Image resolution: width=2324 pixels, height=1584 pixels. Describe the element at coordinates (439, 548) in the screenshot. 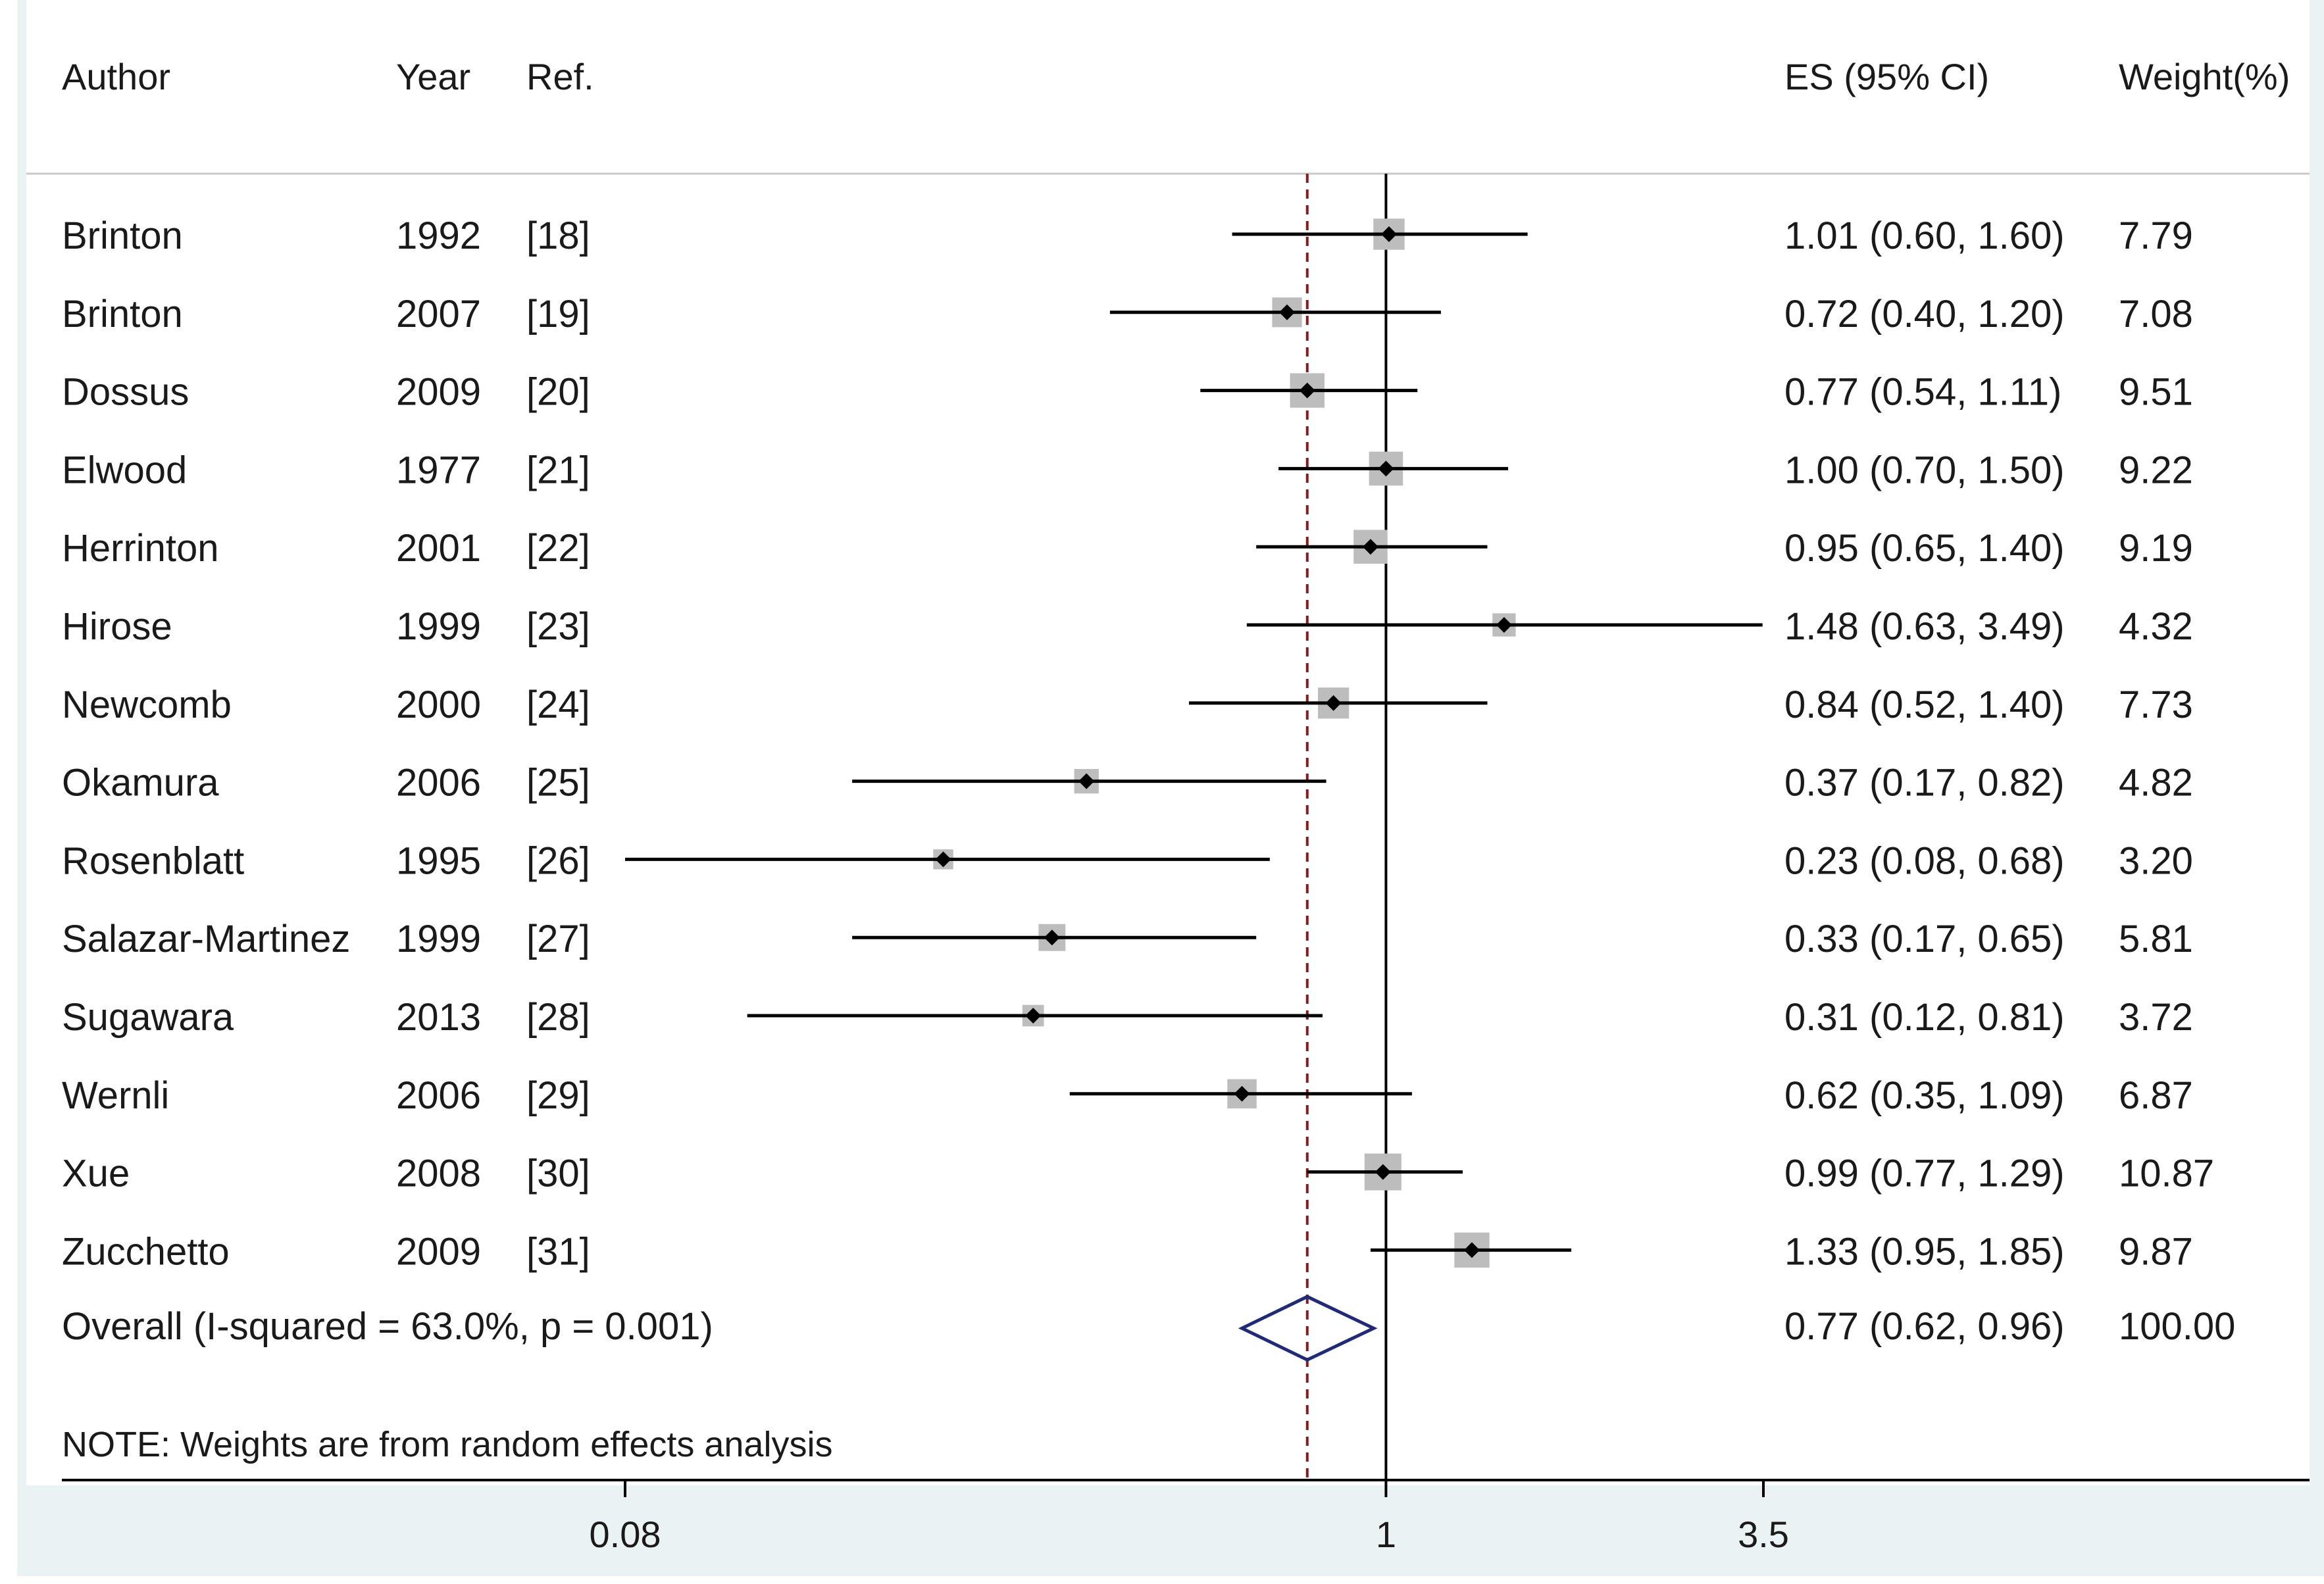

I see `study-year: 2001` at that location.